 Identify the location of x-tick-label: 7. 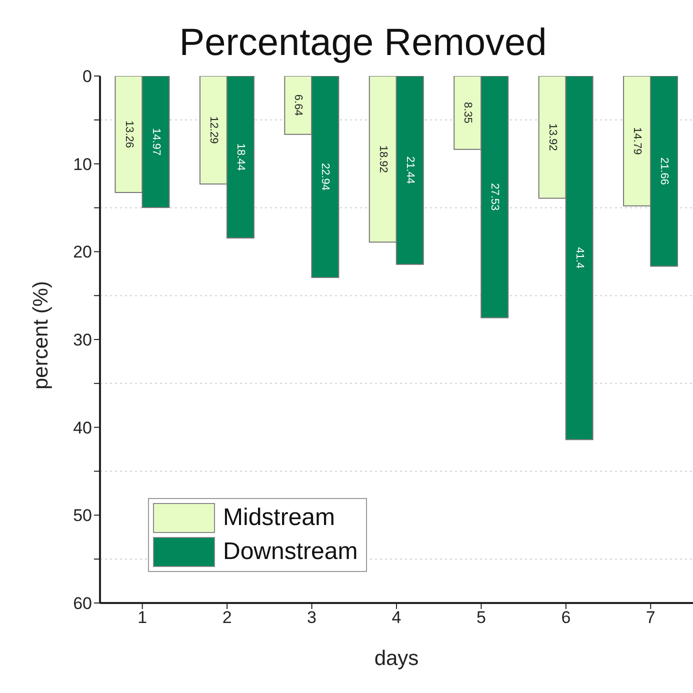
(651, 618).